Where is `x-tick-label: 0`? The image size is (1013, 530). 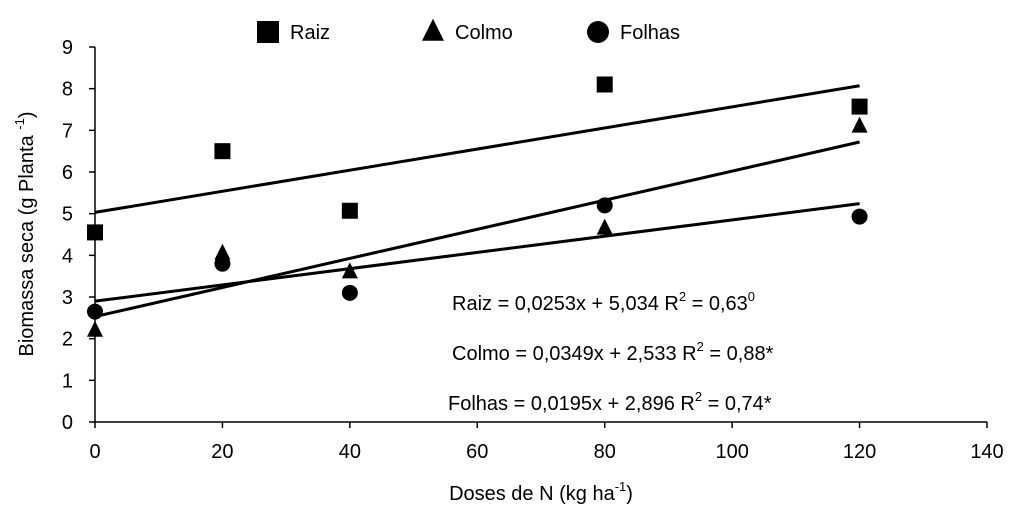
x-tick-label: 0 is located at coordinates (94, 452).